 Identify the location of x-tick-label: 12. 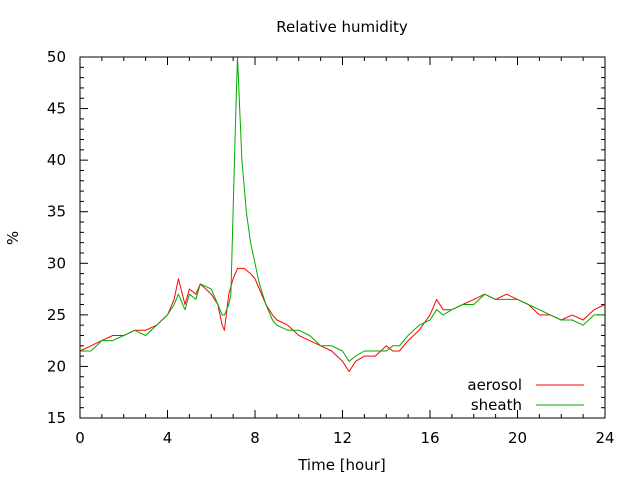
(342, 438).